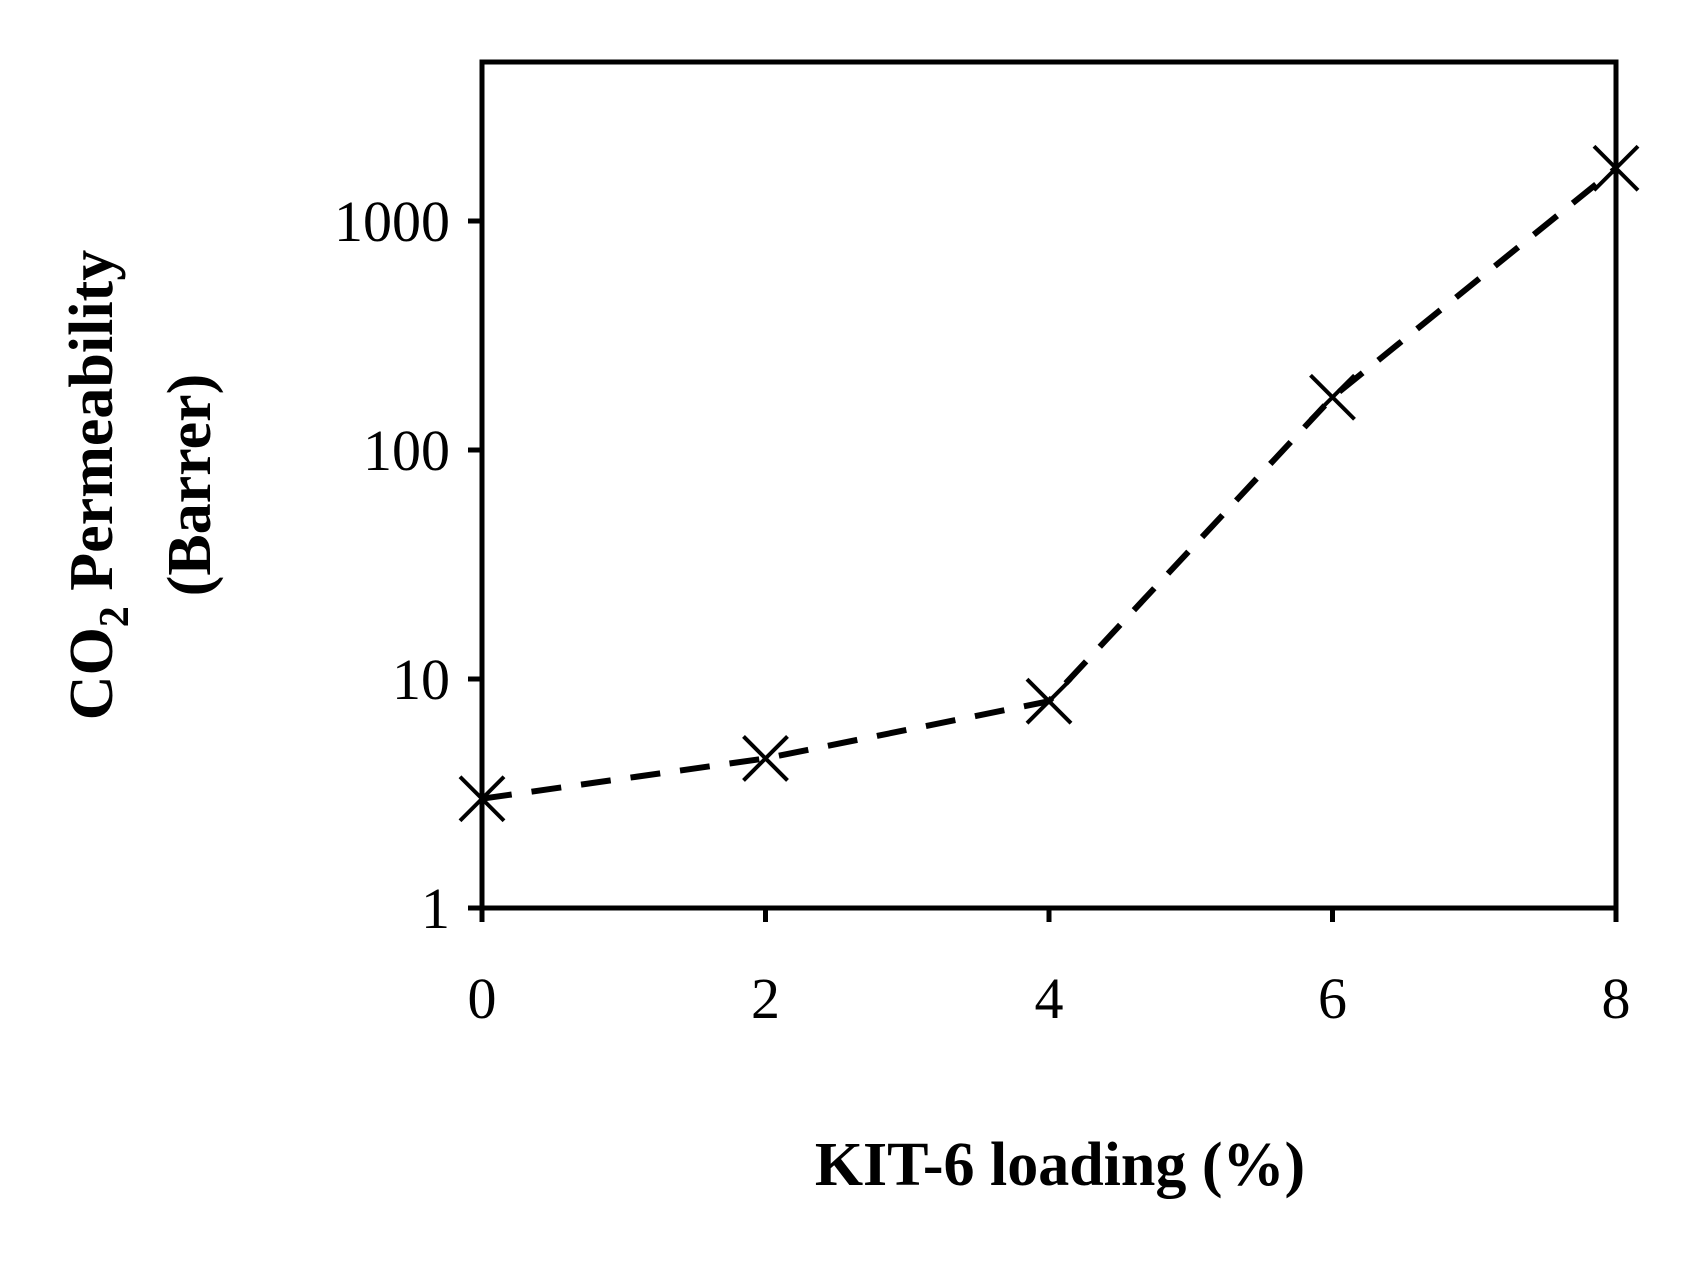 The width and height of the screenshot is (1682, 1266). I want to click on y-axis-title-line2: (Barrer), so click(190, 485).